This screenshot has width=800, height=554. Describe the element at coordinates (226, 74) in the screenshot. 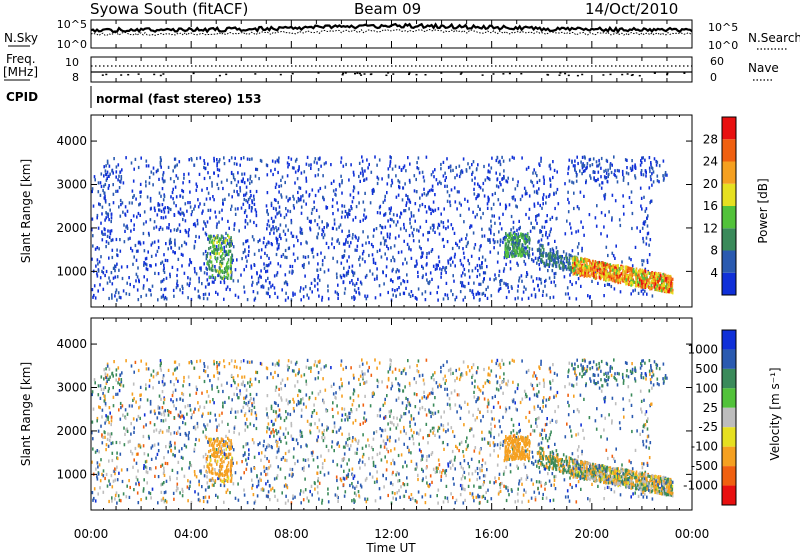

I see `freq-dropout` at that location.